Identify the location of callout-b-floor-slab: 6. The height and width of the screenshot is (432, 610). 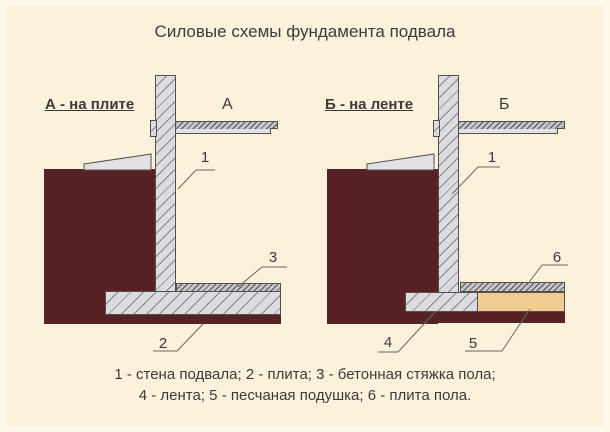
(557, 257).